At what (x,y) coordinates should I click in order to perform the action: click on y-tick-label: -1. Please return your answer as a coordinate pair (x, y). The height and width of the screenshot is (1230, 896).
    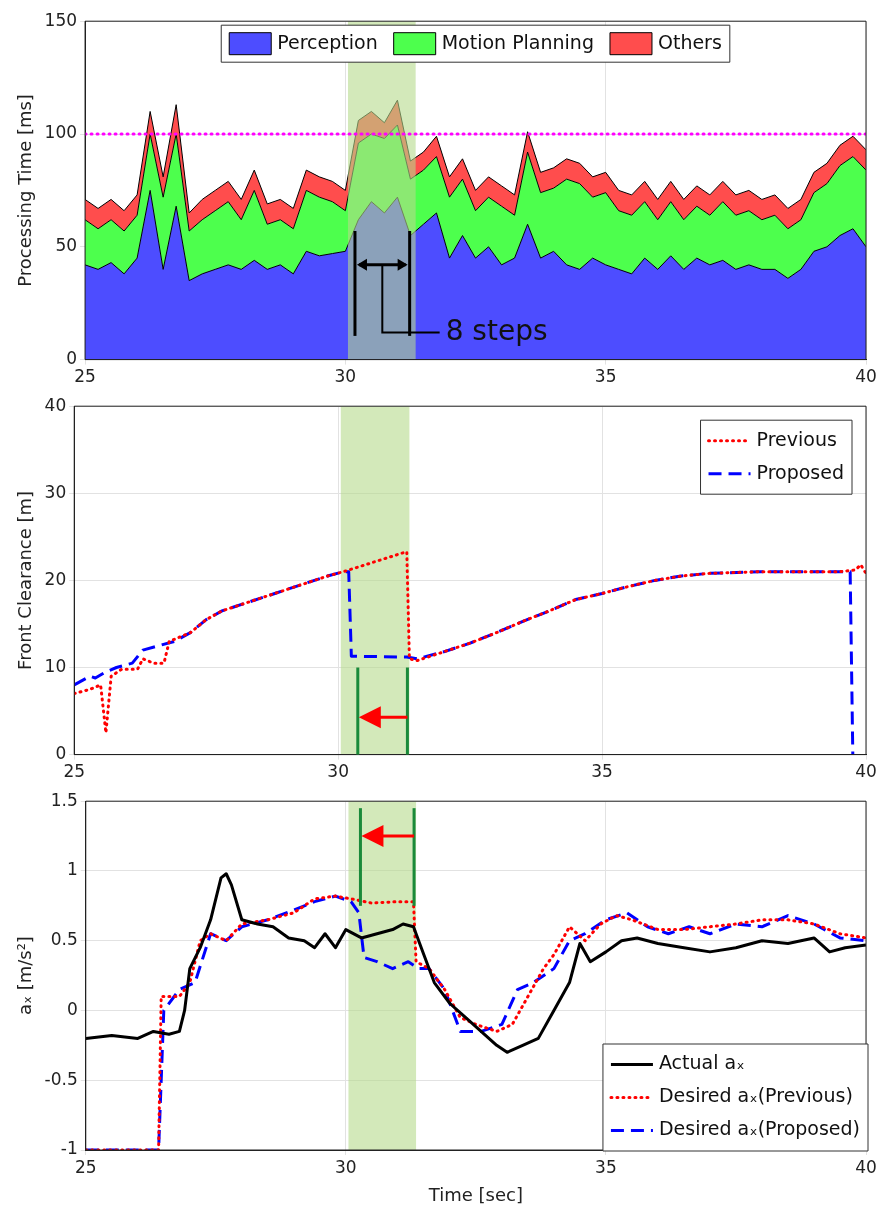
    Looking at the image, I should click on (69, 1148).